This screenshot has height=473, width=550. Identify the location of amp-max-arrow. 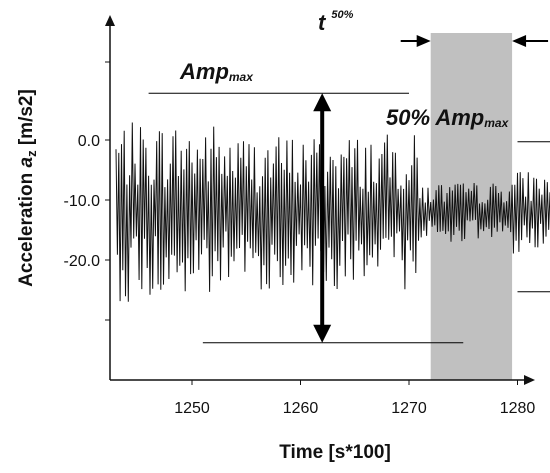
(322, 218).